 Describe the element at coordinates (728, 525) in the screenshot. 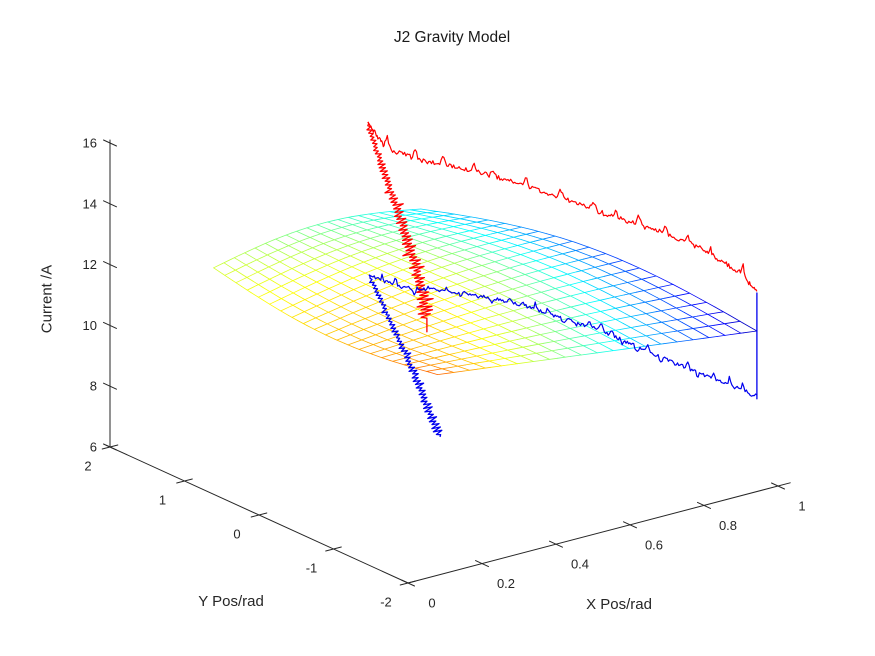

I see `x-tick-label: 0.8` at that location.